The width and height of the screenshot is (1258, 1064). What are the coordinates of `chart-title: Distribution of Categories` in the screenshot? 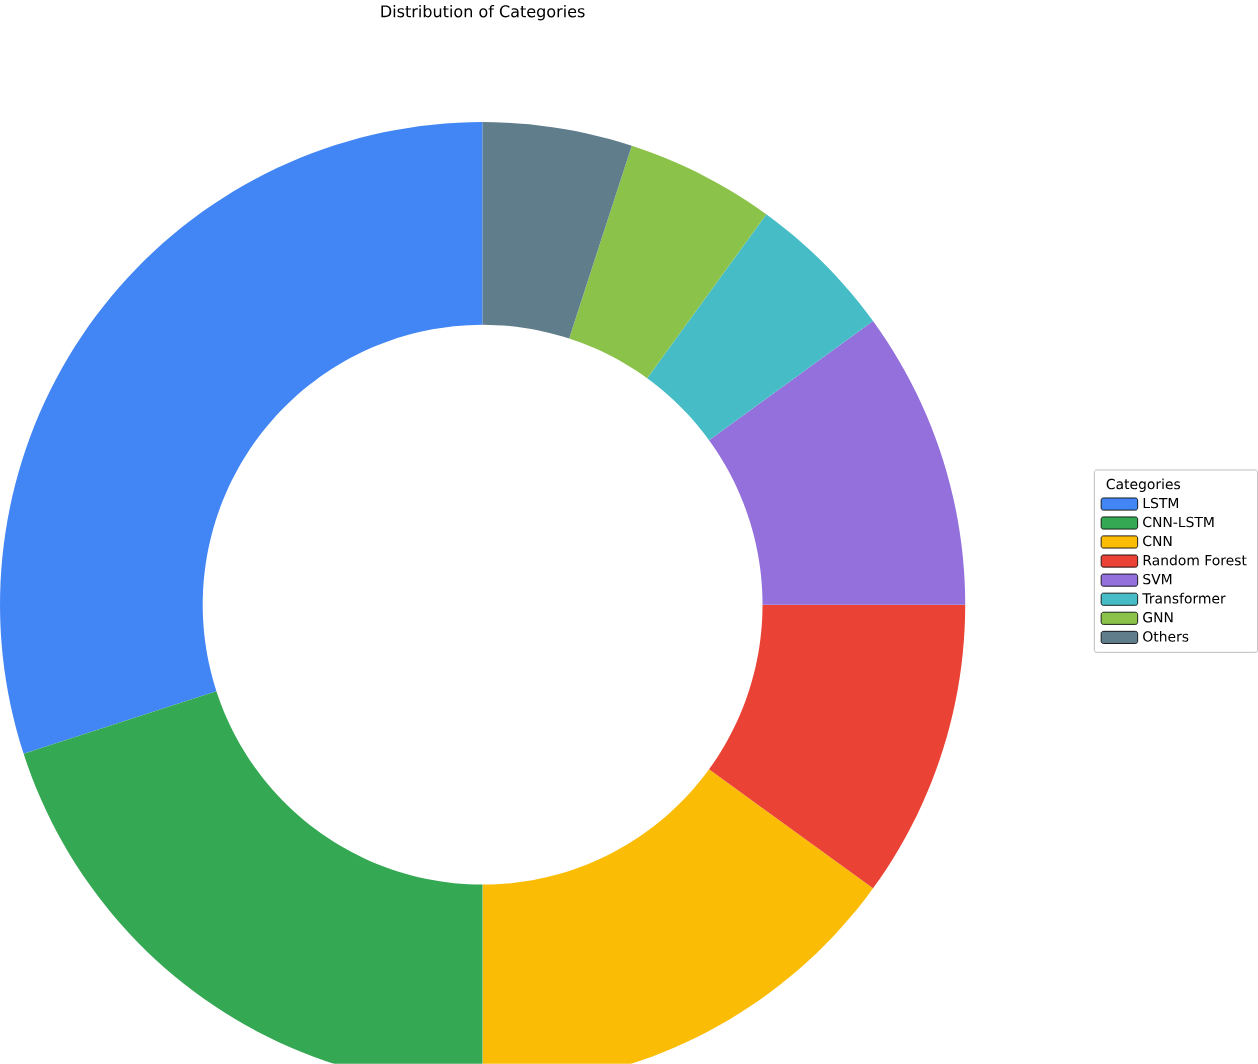 It's located at (483, 13).